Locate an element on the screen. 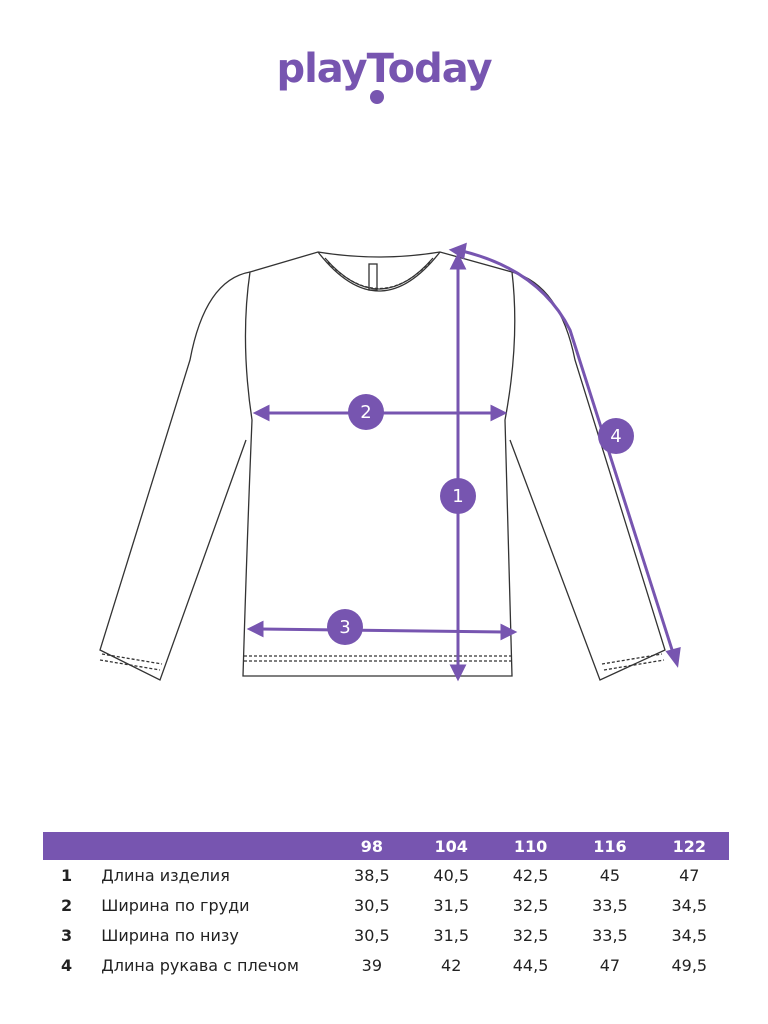 This screenshot has width=768, height=1024. table-cell: 45 is located at coordinates (610, 875).